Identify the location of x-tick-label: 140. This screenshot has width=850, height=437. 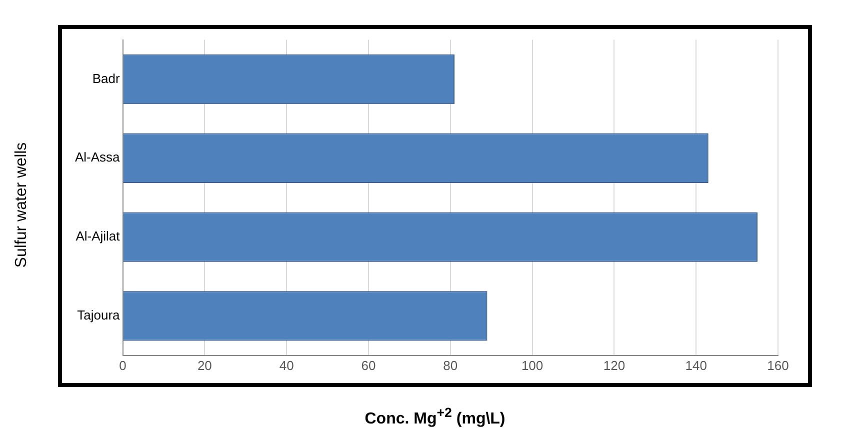
(696, 365).